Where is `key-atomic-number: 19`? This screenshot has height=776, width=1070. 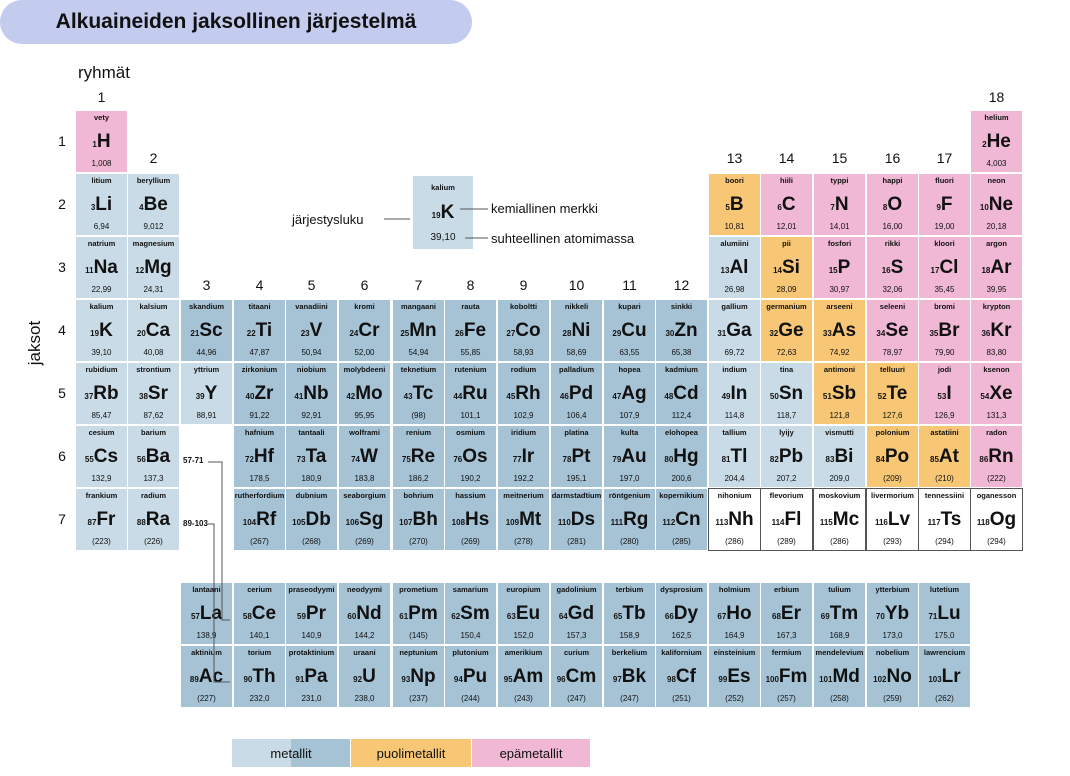 key-atomic-number: 19 is located at coordinates (436, 215).